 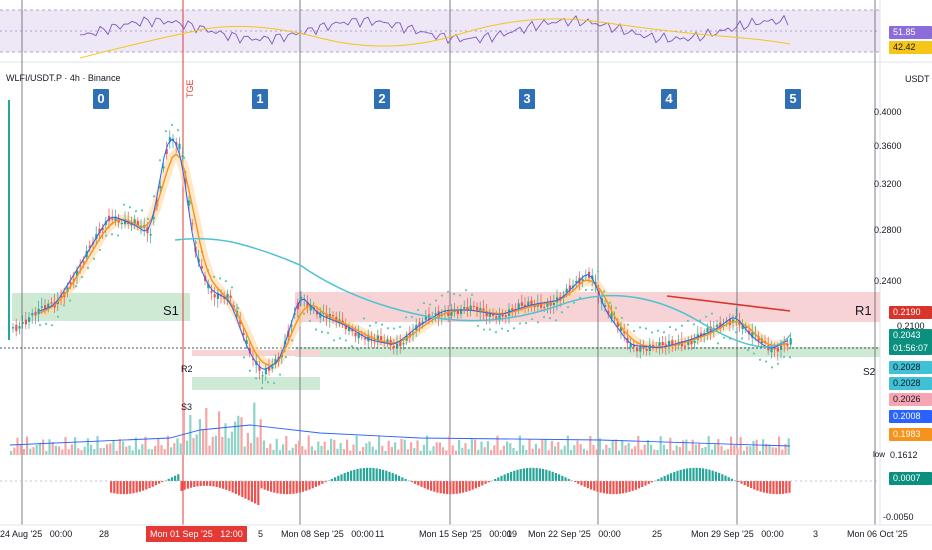 What do you see at coordinates (587, 352) in the screenshot?
I see `s2-support-zone` at bounding box center [587, 352].